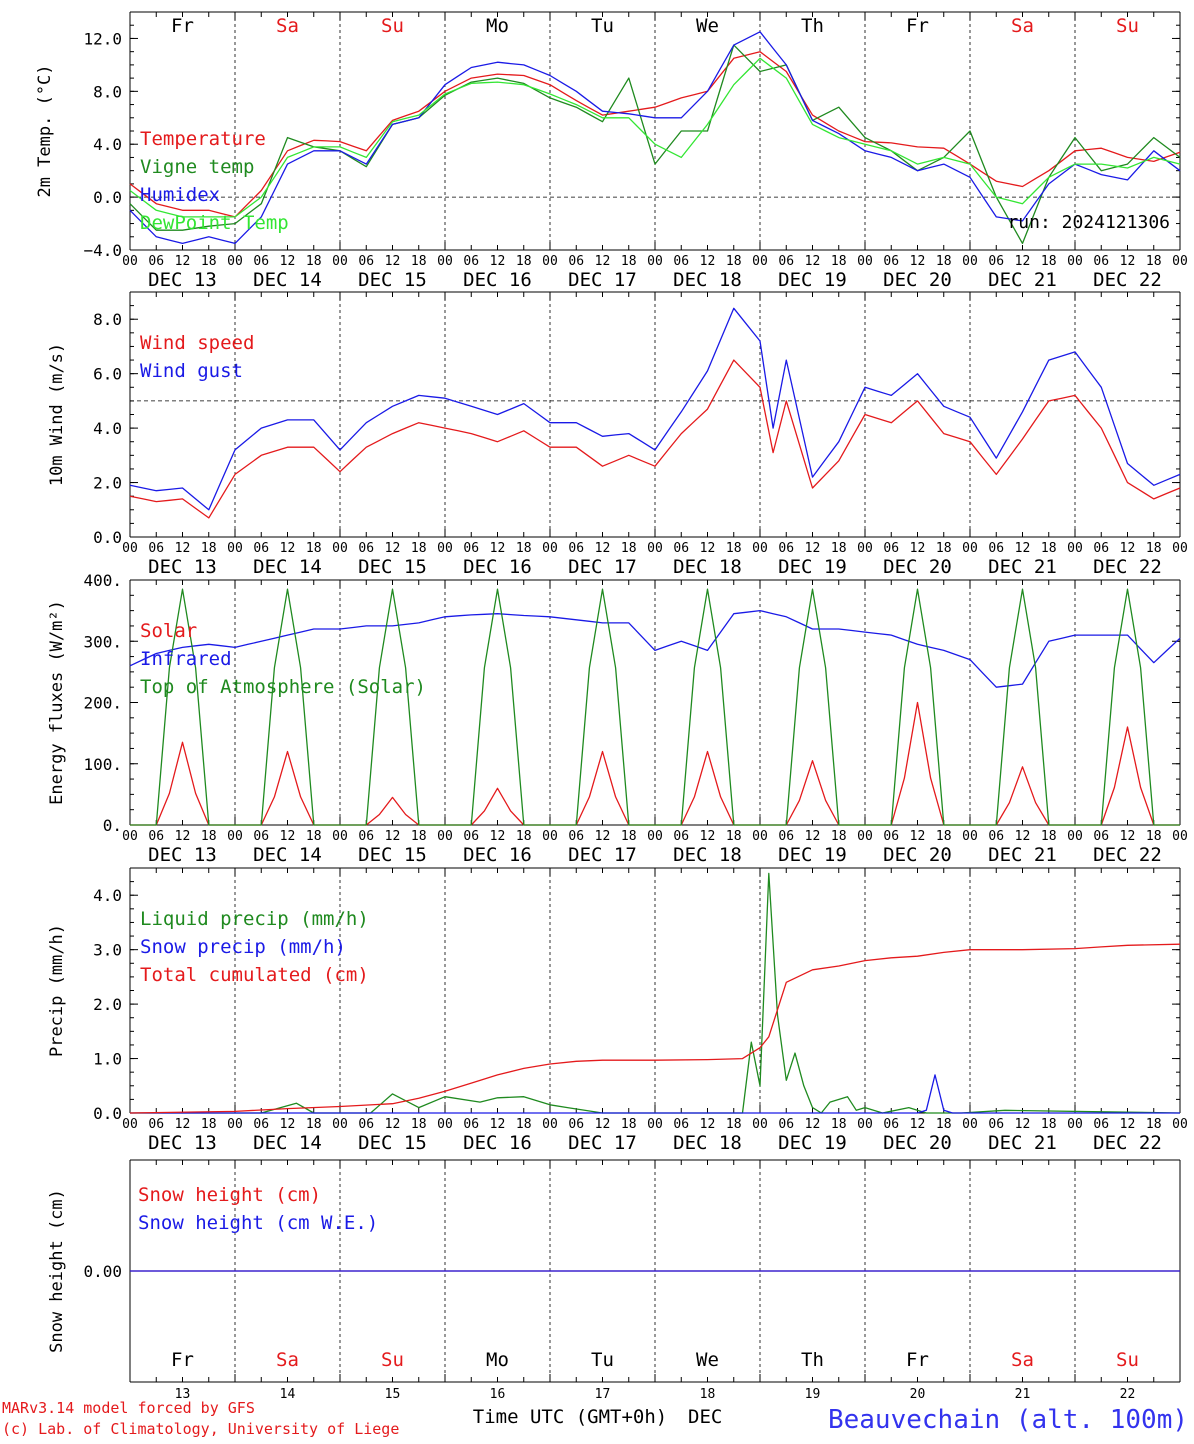  Describe the element at coordinates (168, 631) in the screenshot. I see `legend-entry: Solar` at that location.